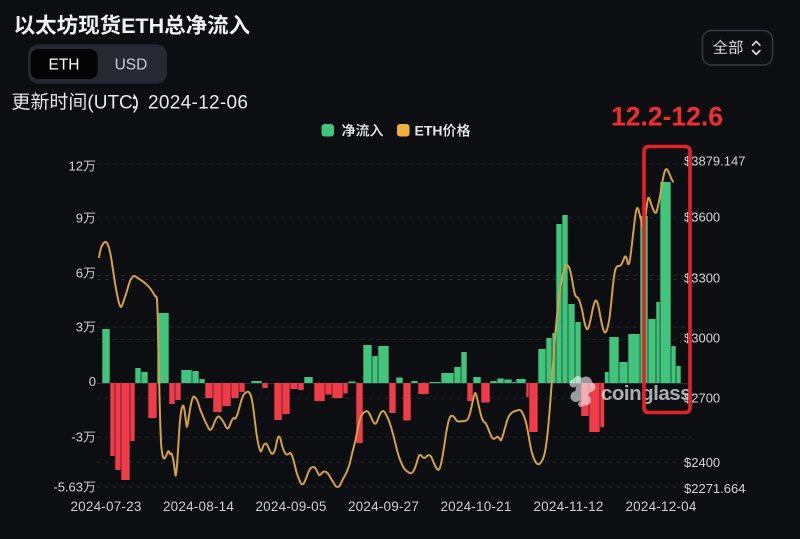 Image resolution: width=800 pixels, height=539 pixels. Describe the element at coordinates (68, 487) in the screenshot. I see `svg-text: -5.63` at that location.